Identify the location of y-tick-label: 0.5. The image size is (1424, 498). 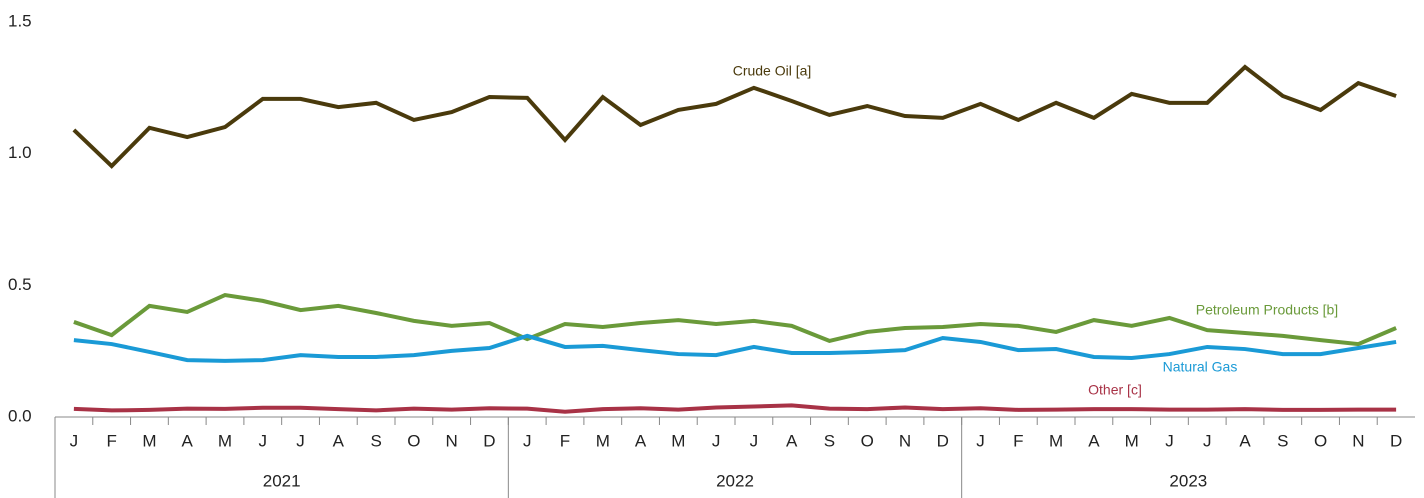
(20, 284).